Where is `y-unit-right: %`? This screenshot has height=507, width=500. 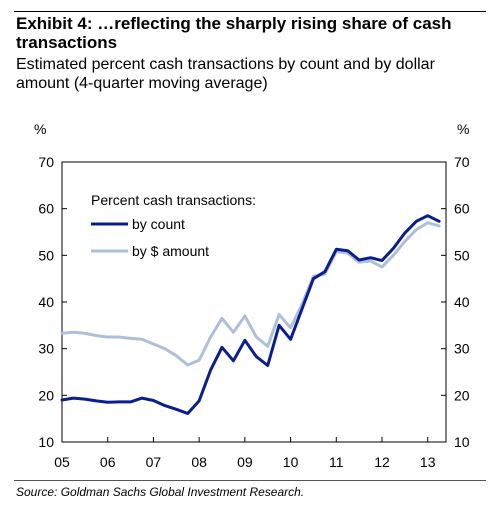 y-unit-right: % is located at coordinates (463, 129).